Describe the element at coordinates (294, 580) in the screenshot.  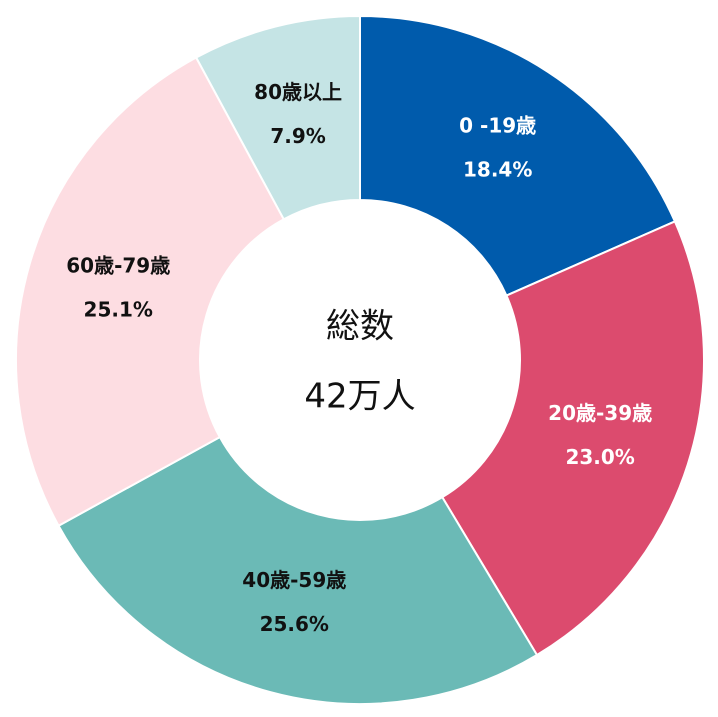
I see `slice-category: 40歳-59歳` at that location.